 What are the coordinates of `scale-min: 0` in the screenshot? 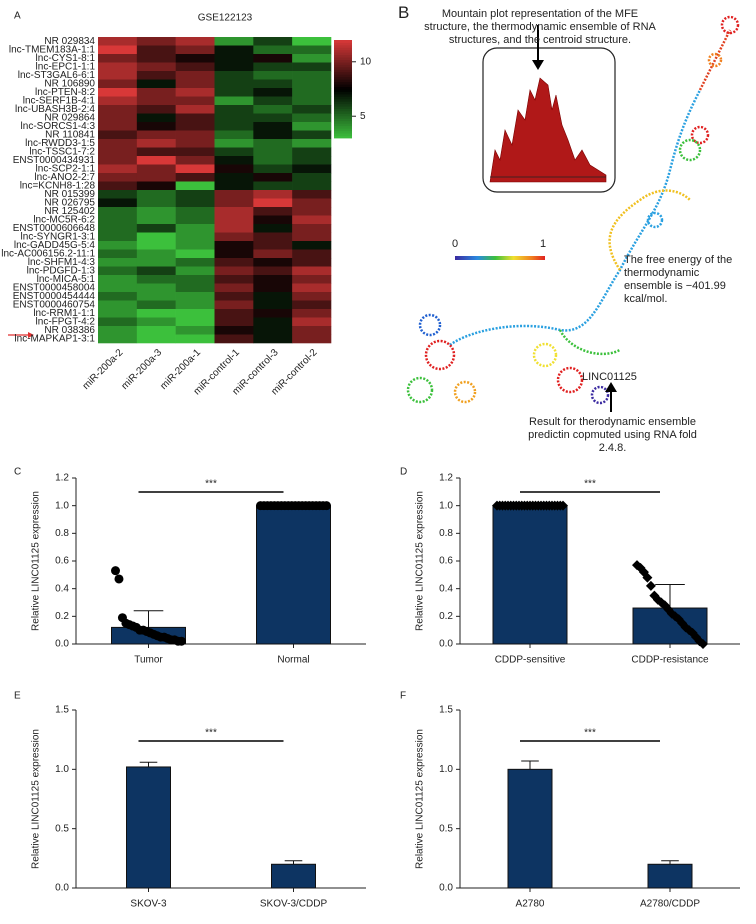 It's located at (455, 244).